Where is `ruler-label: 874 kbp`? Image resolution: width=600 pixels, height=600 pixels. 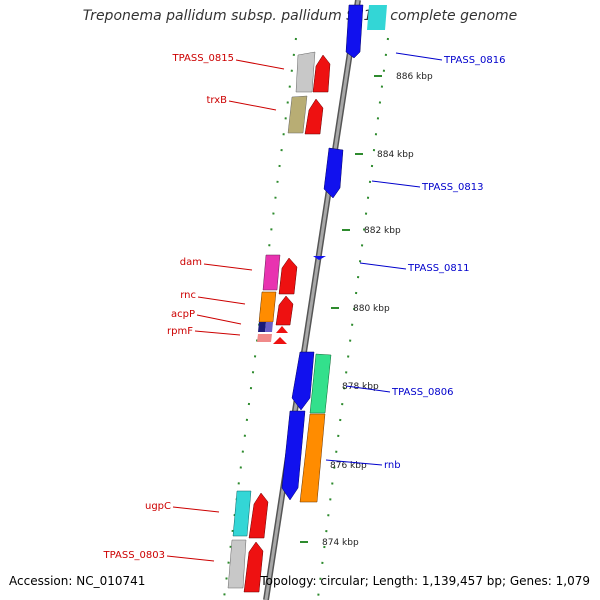 ruler-label: 874 kbp is located at coordinates (340, 543).